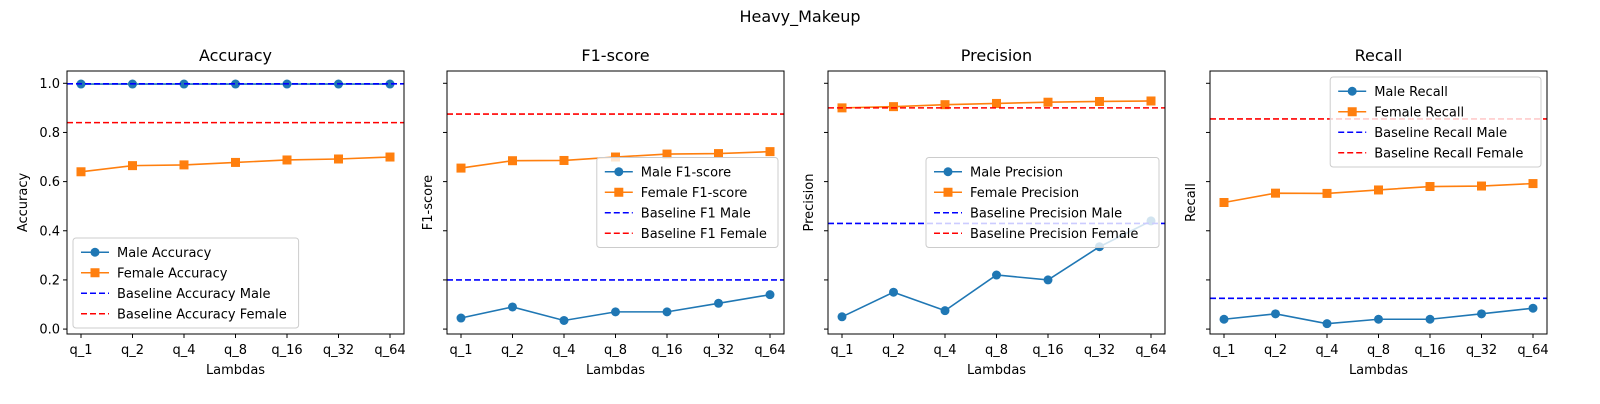  What do you see at coordinates (1448, 153) in the screenshot?
I see `legend-label: Baseline Recall Female` at bounding box center [1448, 153].